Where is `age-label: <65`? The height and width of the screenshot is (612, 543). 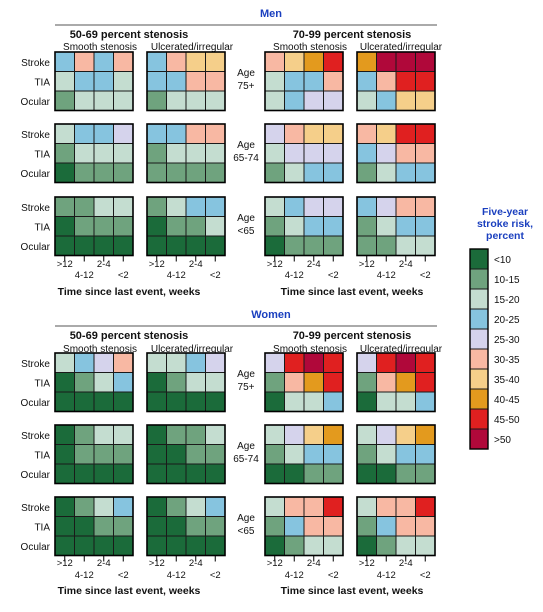
age-label: <65 is located at coordinates (246, 231).